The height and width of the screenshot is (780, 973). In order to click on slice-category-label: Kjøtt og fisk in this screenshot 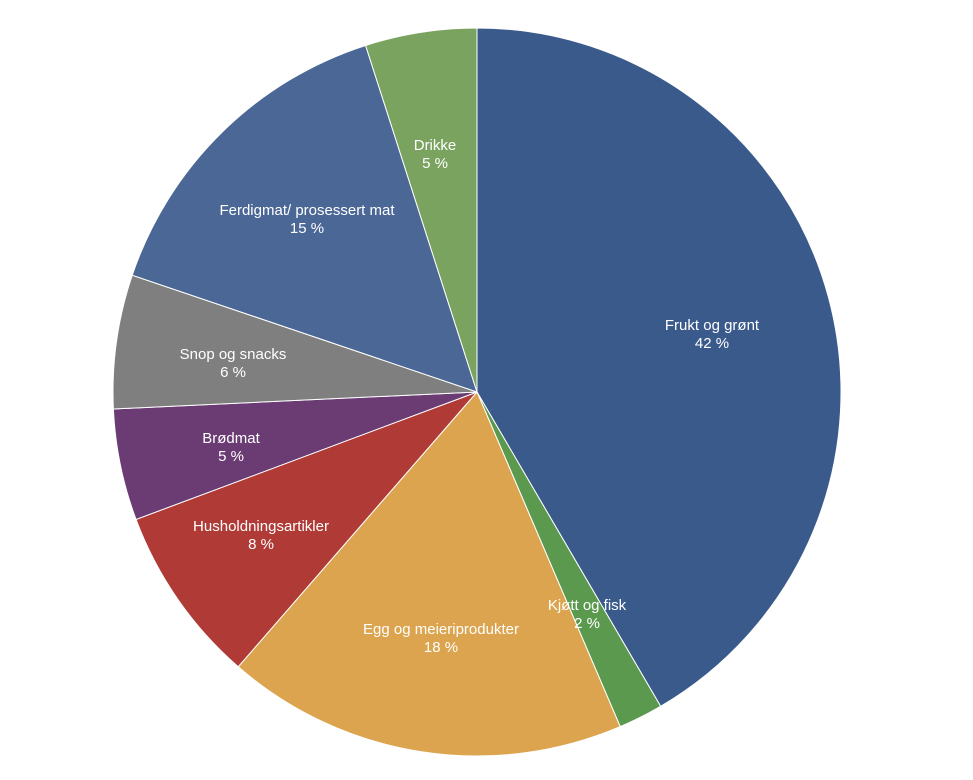, I will do `click(587, 605)`.